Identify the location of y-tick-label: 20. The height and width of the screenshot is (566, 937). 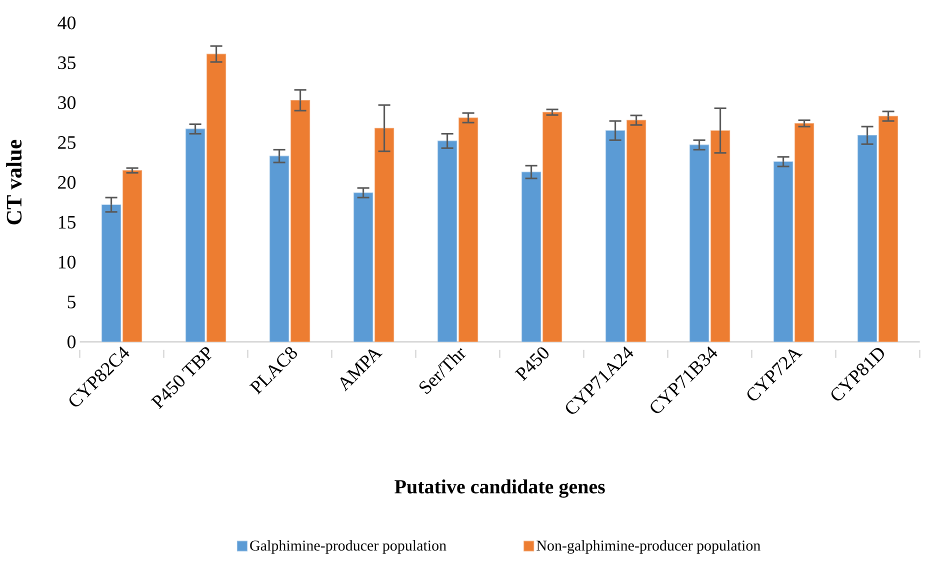
(67, 182).